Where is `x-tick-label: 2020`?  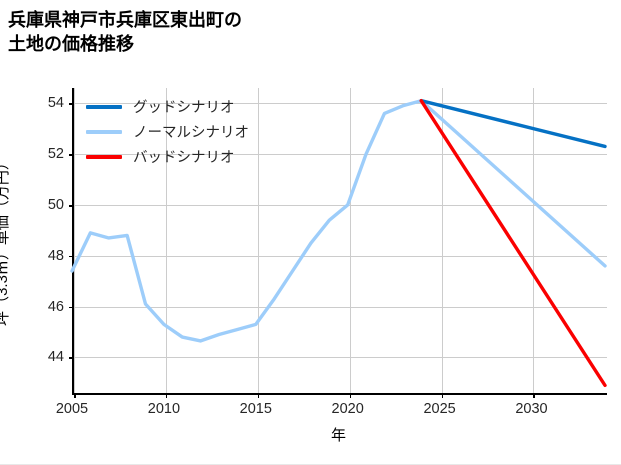 x-tick-label: 2020 is located at coordinates (347, 409).